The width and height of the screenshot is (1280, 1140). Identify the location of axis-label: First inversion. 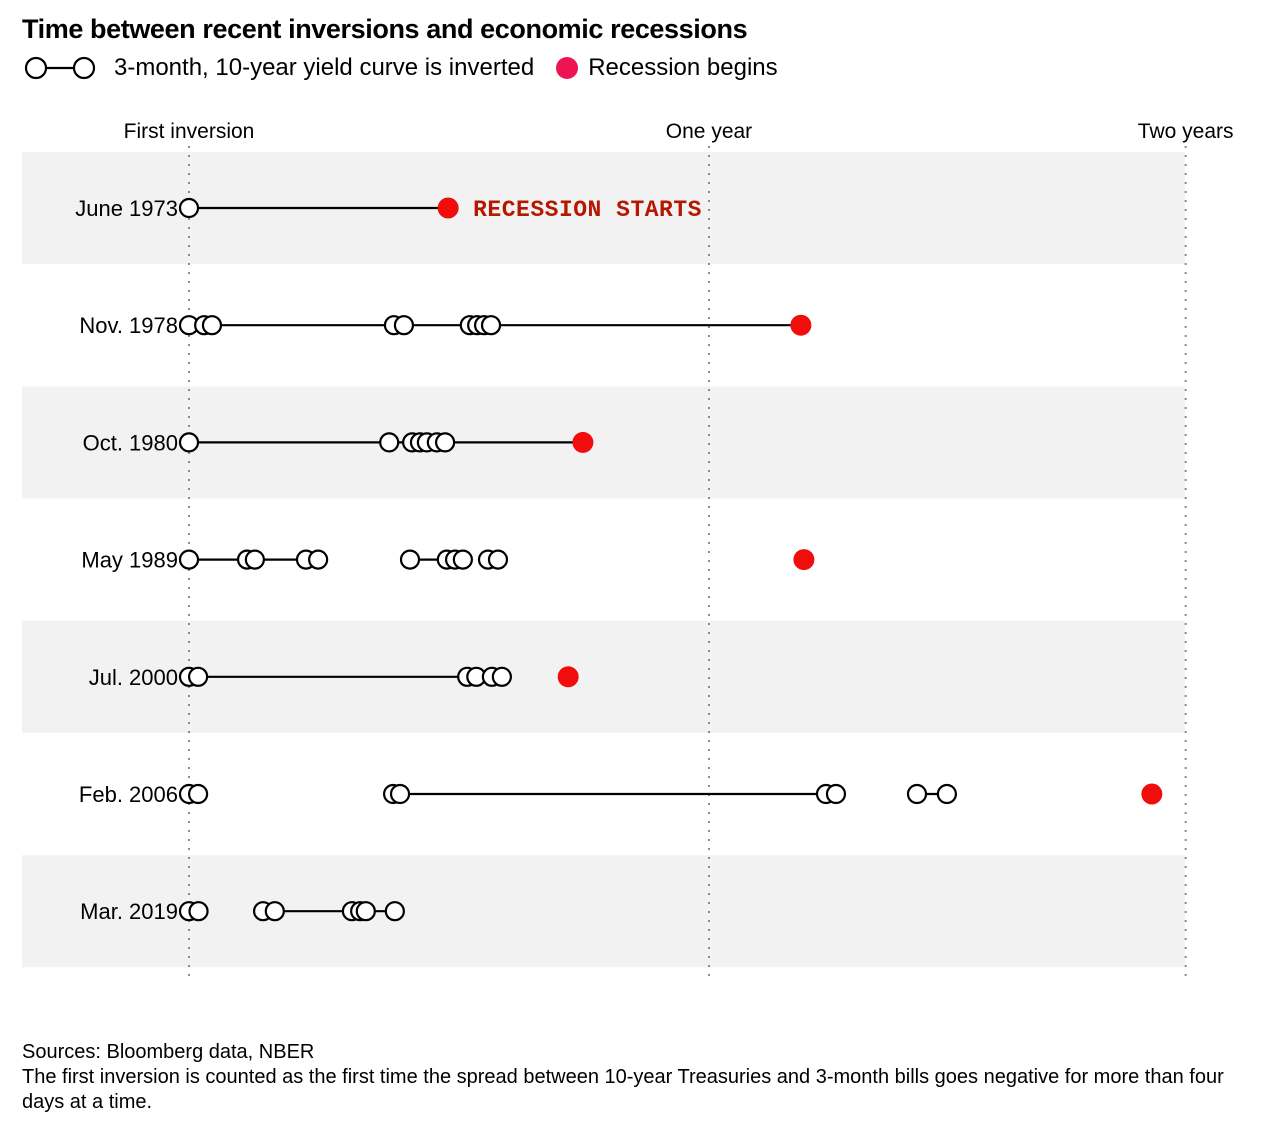
(189, 131).